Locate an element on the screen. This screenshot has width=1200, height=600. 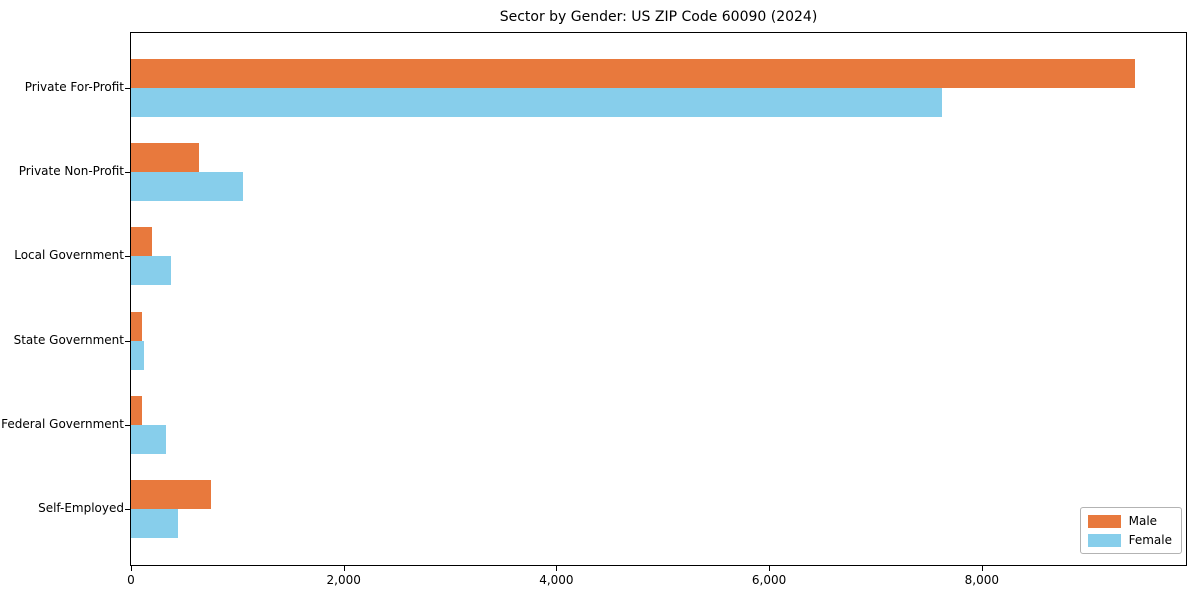
bar-female-local-government is located at coordinates (151, 271).